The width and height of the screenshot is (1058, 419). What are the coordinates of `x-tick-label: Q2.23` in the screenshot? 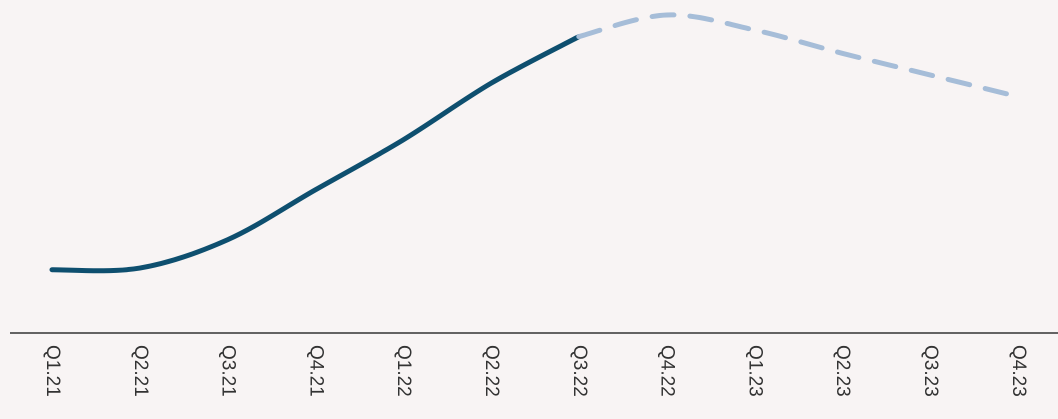 It's located at (842, 371).